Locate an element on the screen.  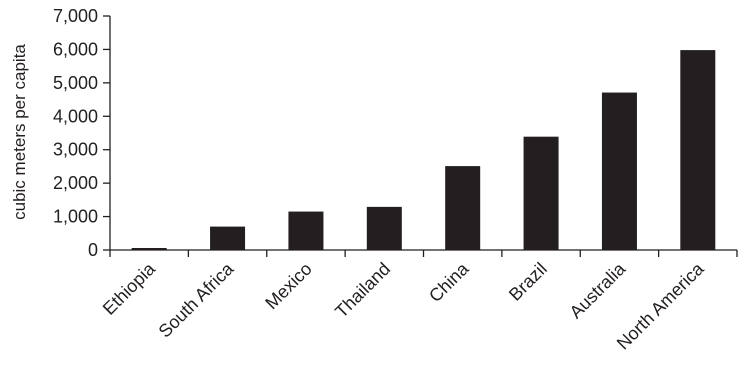
y-tick-label: 0 is located at coordinates (93, 250).